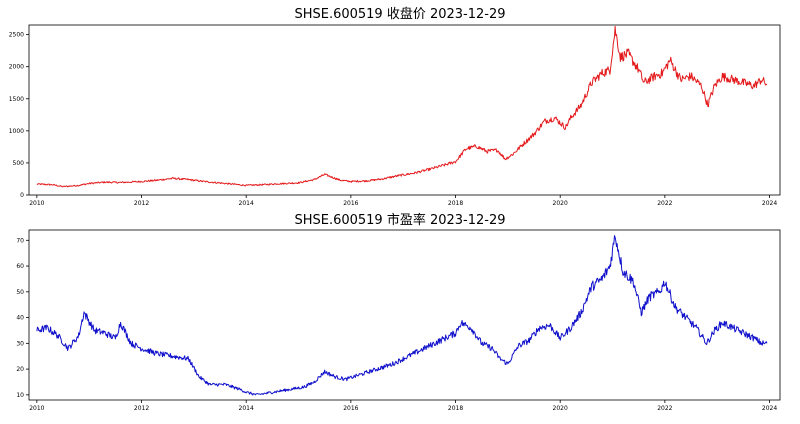 The width and height of the screenshot is (800, 424). Describe the element at coordinates (664, 408) in the screenshot. I see `pe-x-tick-label: 2022` at that location.